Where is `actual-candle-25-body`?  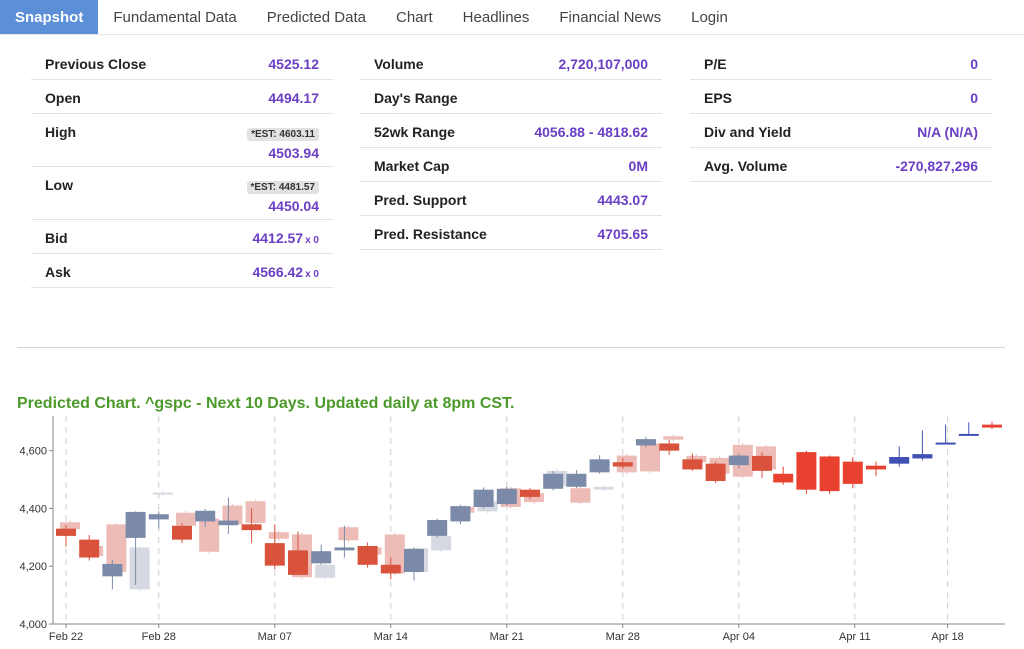
actual-candle-25-body is located at coordinates (646, 442).